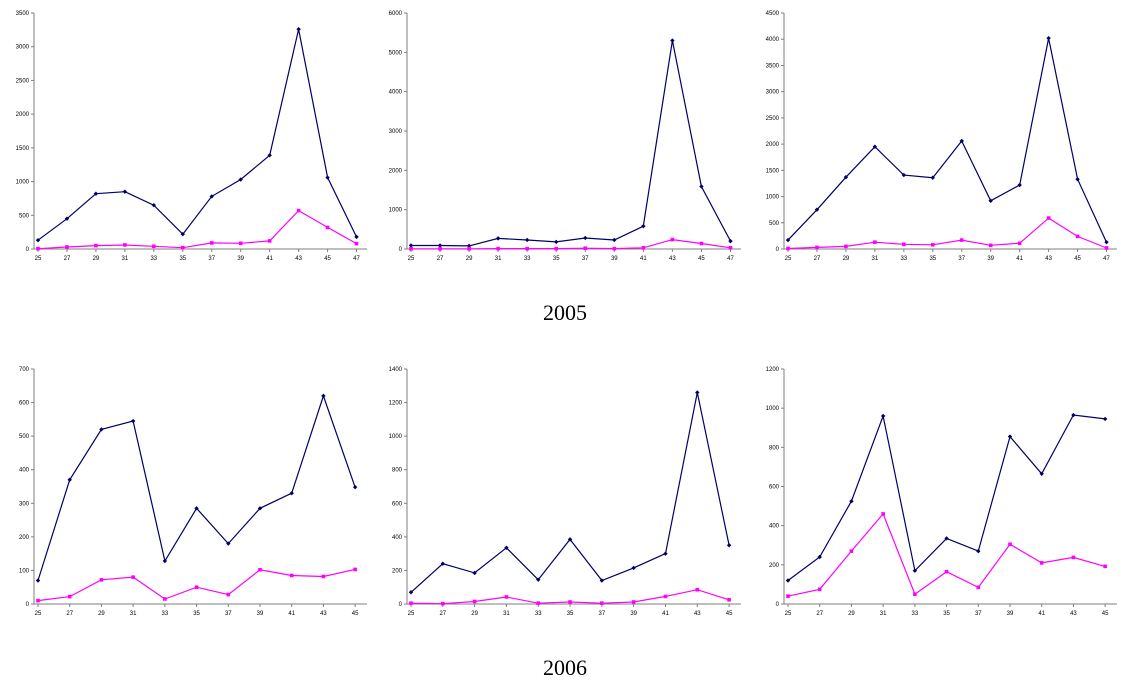  What do you see at coordinates (38, 259) in the screenshot?
I see `x-tick-label: 25` at bounding box center [38, 259].